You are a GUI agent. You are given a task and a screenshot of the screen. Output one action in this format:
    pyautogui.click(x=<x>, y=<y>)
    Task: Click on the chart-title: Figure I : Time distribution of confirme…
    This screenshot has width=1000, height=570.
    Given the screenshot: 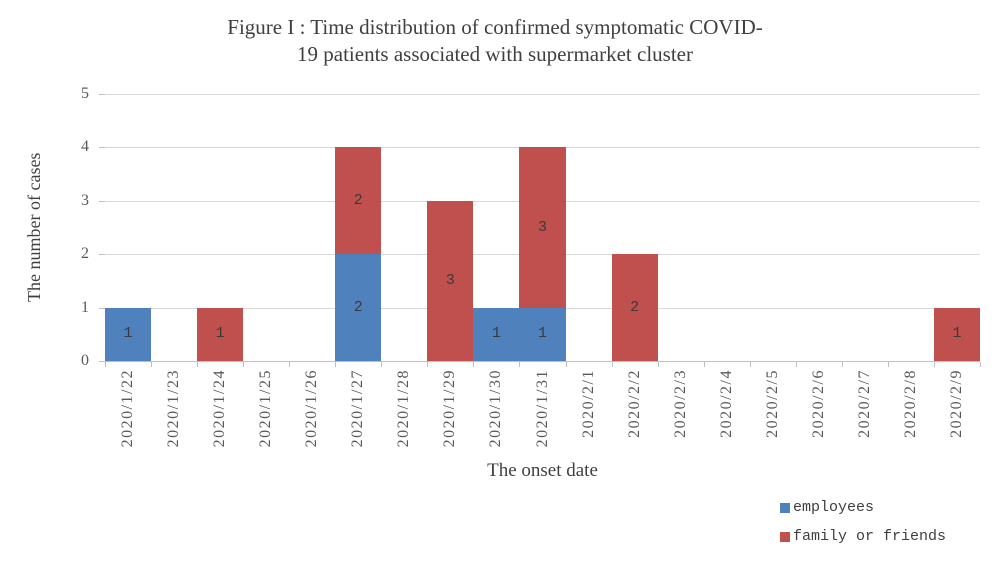 What is the action you would take?
    pyautogui.click(x=495, y=41)
    